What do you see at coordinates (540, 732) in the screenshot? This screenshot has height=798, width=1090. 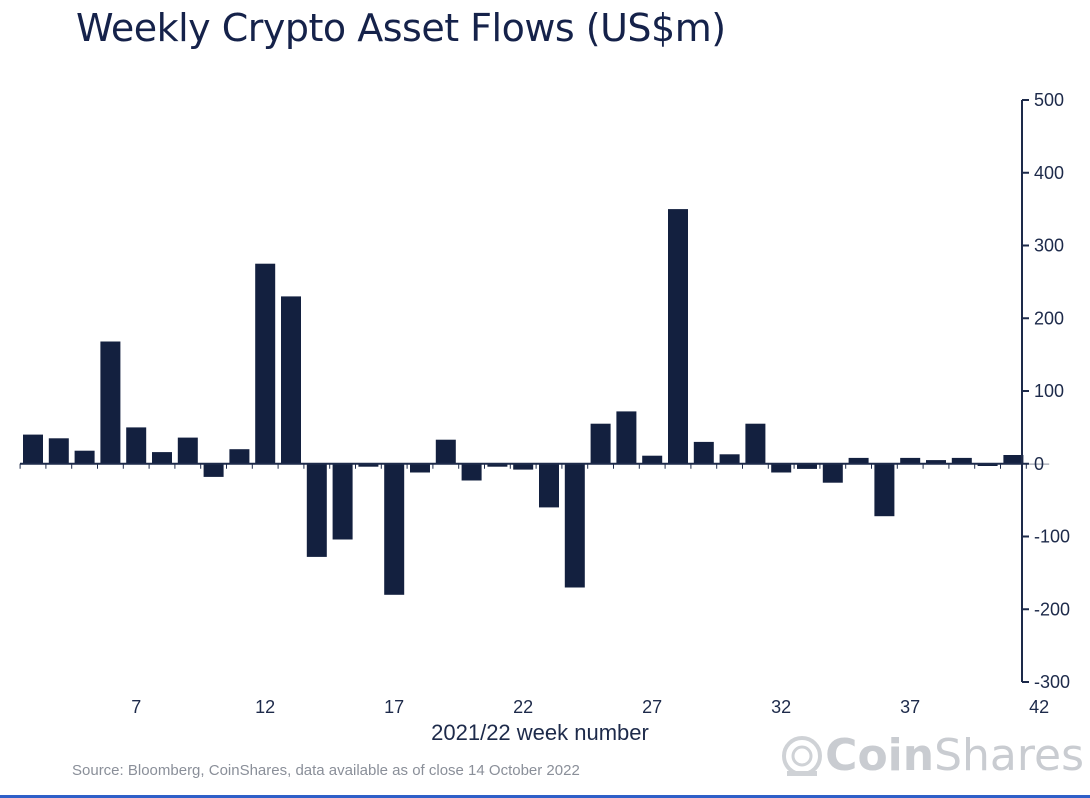 I see `x-axis-label: 2021/22 week number` at bounding box center [540, 732].